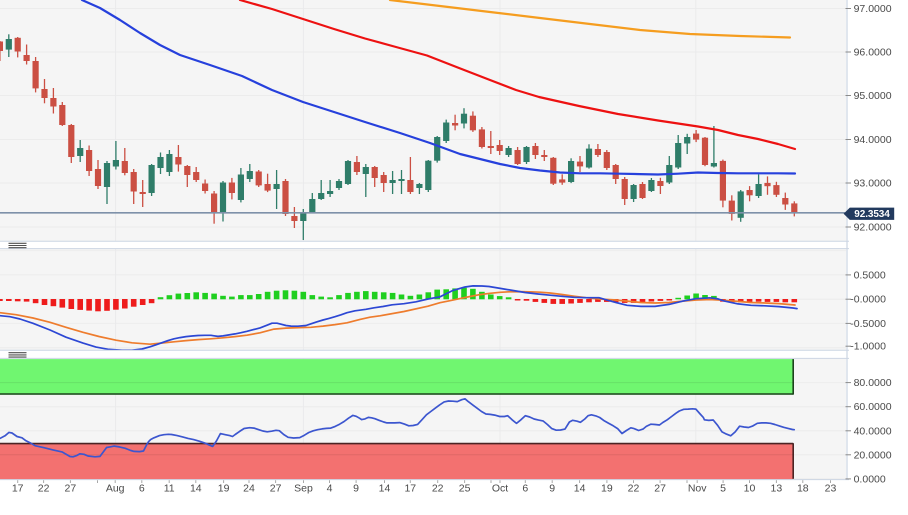  What do you see at coordinates (873, 140) in the screenshot?
I see `svg-text: 94.0000` at bounding box center [873, 140].